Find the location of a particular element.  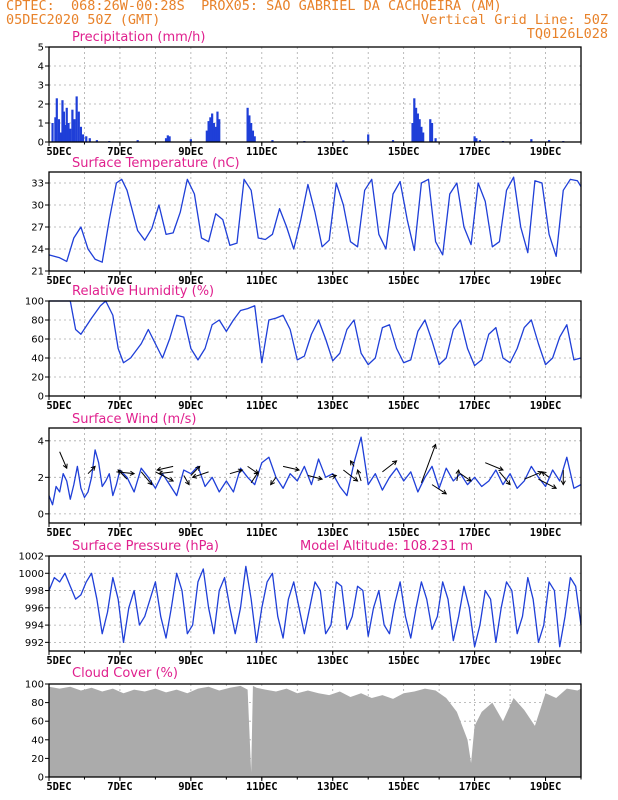

precip-ytick-label: 4 is located at coordinates (41, 67).